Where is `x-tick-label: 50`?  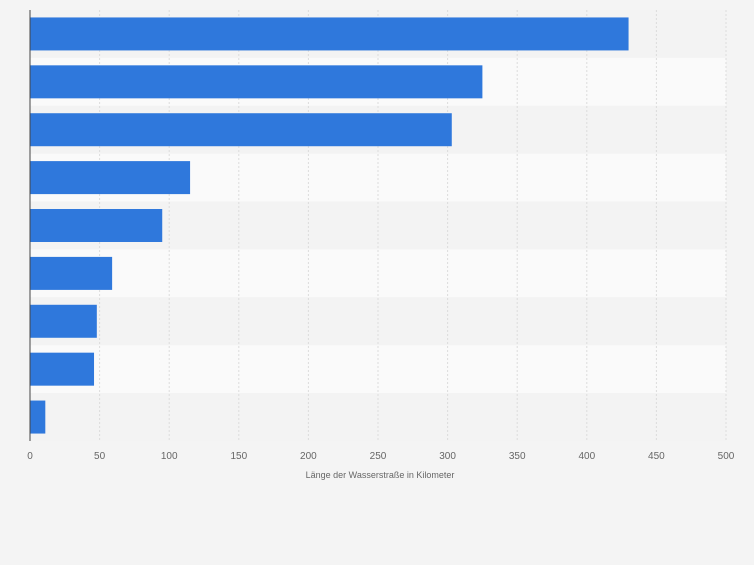 x-tick-label: 50 is located at coordinates (100, 456).